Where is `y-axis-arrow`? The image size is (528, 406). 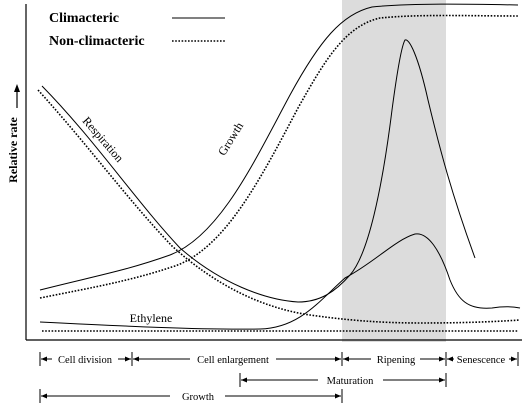 y-axis-arrow is located at coordinates (17, 96).